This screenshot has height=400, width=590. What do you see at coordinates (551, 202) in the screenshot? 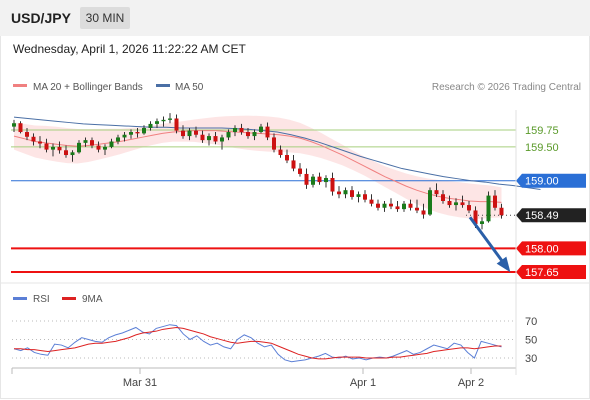
I see `level-labels: 159.75 159.50 159.00 158.49 158.00 157.65` at bounding box center [551, 202].